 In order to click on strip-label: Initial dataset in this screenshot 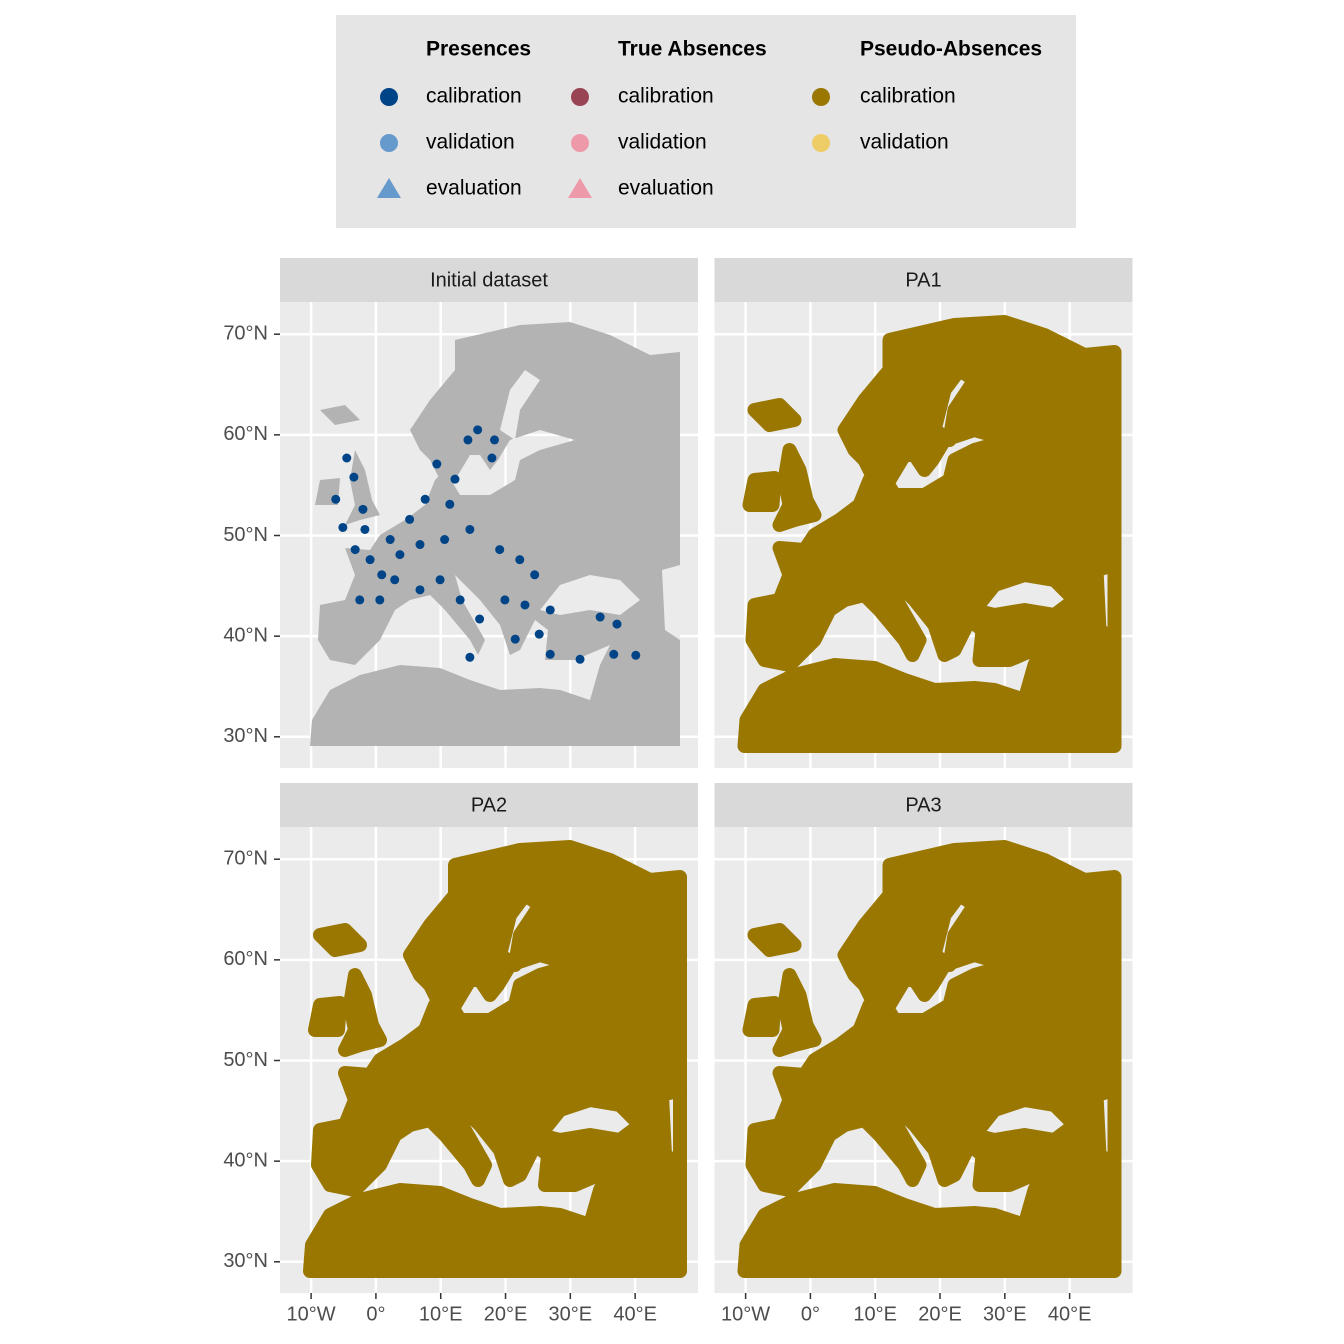, I will do `click(489, 280)`.